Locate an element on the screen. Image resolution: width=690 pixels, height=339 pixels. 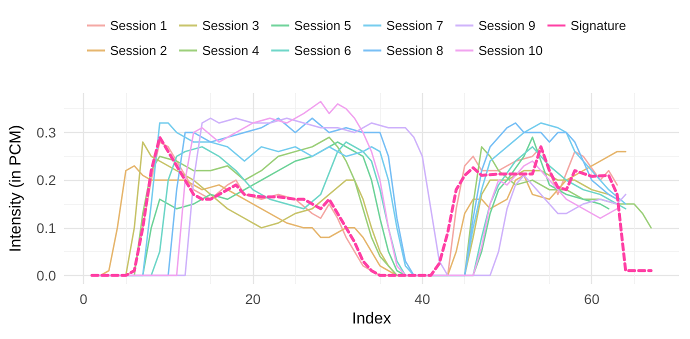
y-tick-label: 0.2 is located at coordinates (46, 180).